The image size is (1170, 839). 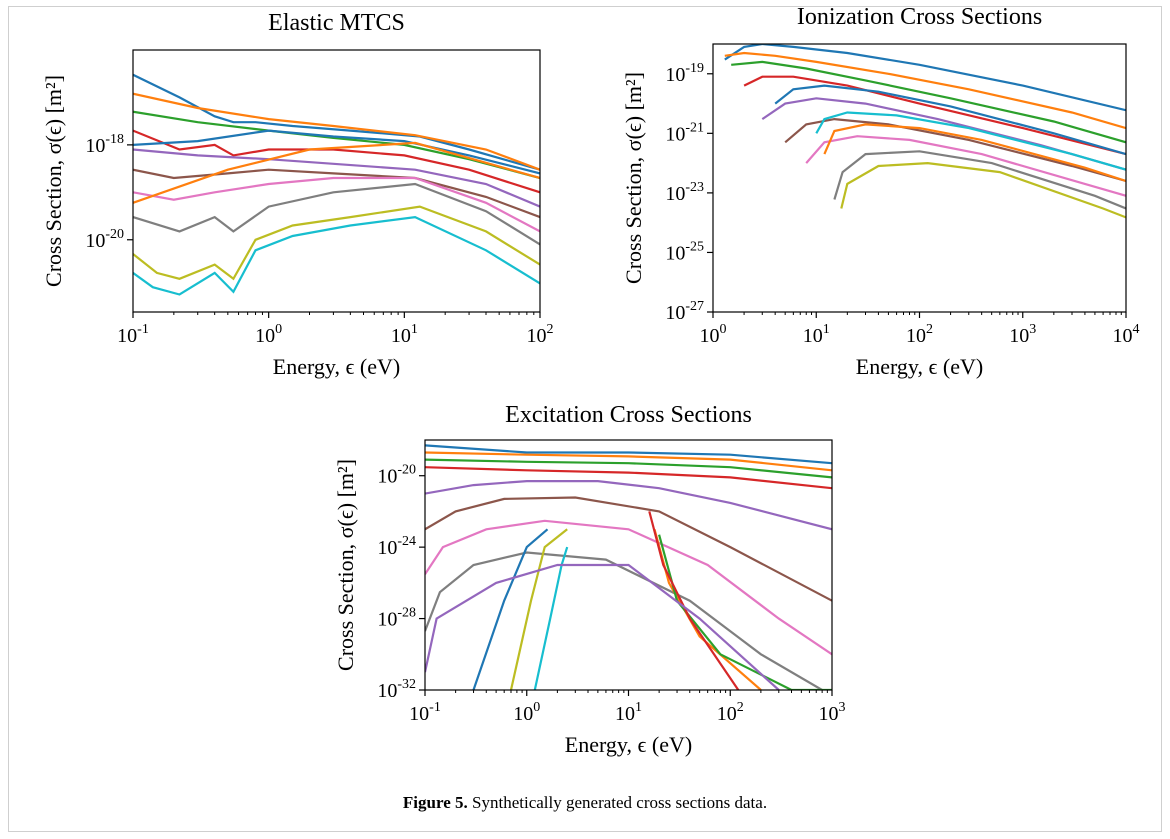 I want to click on caption-label: Figure 5., so click(x=435, y=802).